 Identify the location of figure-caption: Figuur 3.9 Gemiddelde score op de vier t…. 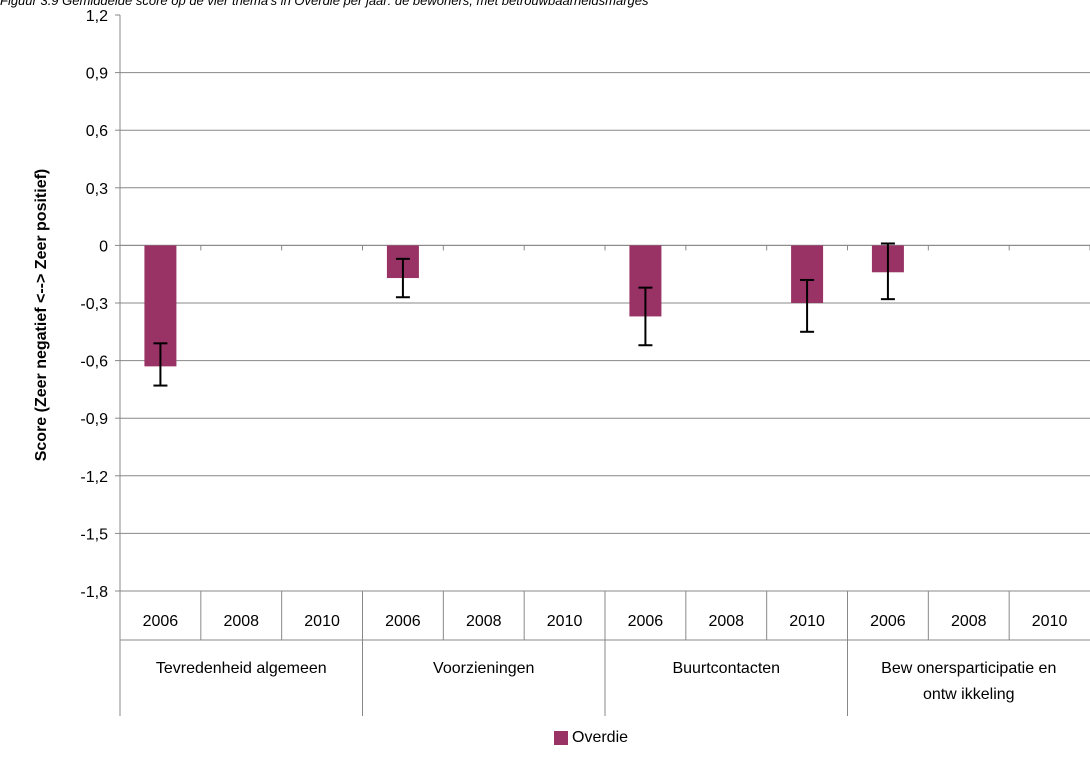
(324, 4).